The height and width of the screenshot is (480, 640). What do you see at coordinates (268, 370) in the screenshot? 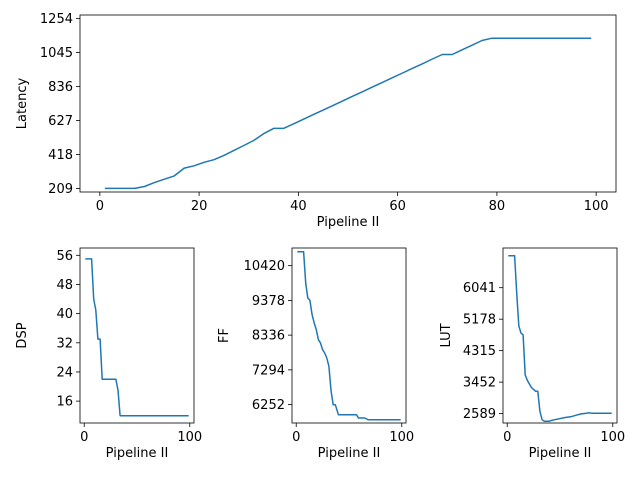
I see `ff-y-tick-label: 7294` at bounding box center [268, 370].